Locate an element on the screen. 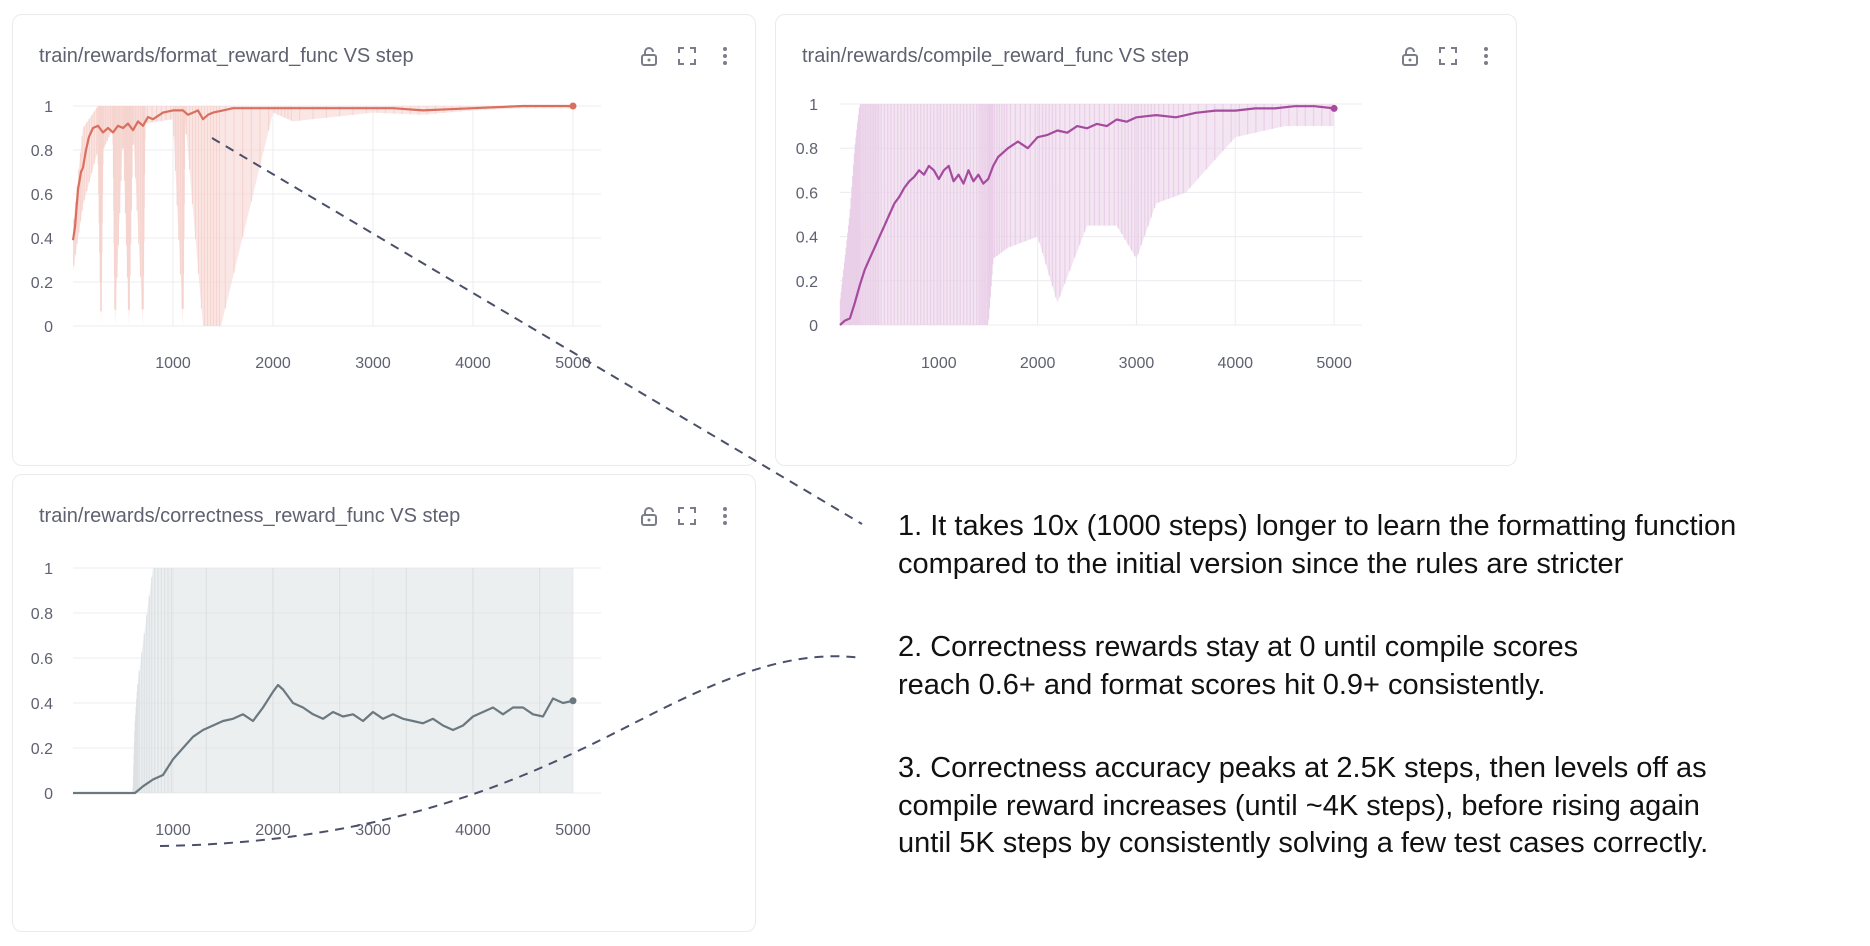  panel-header: train/rewards/format_reward_func VS step is located at coordinates (388, 56).